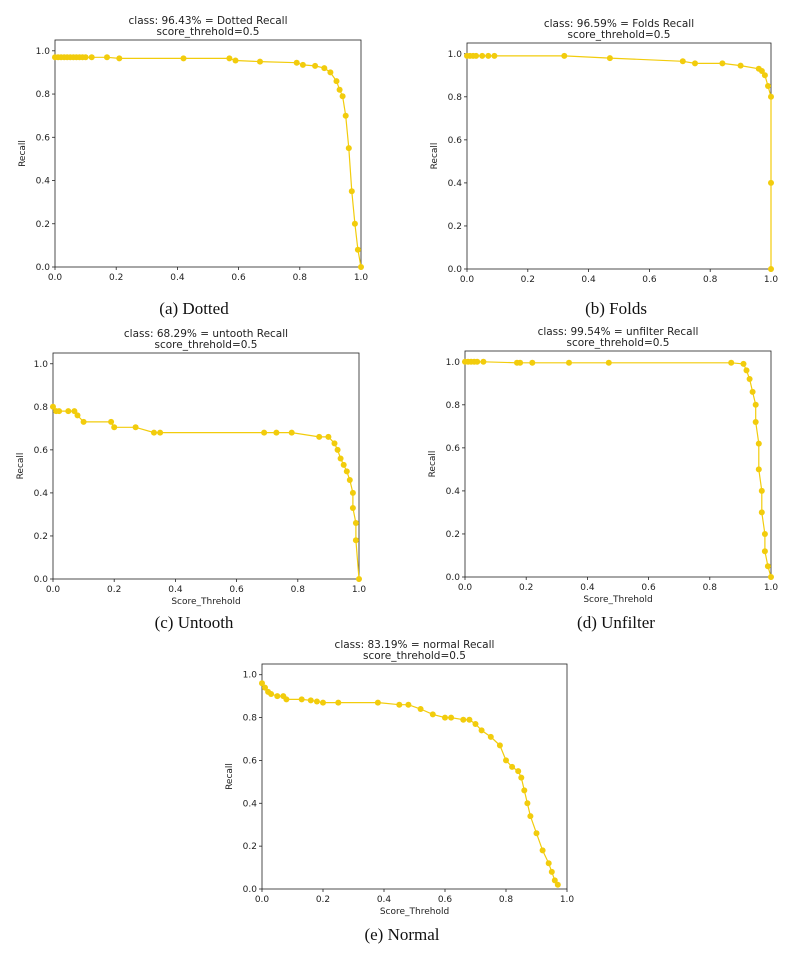 This screenshot has width=805, height=954. Describe the element at coordinates (617, 600) in the screenshot. I see `x-axis-label: Score_Threhold` at that location.